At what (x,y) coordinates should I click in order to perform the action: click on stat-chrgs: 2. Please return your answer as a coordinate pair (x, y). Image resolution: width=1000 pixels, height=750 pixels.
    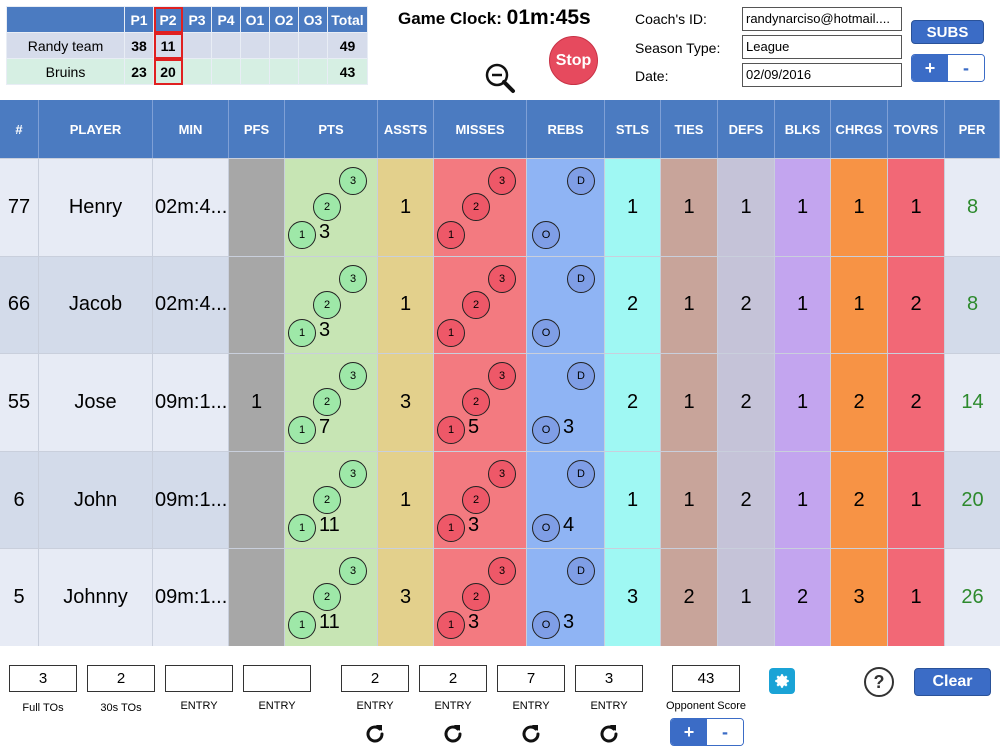
    Looking at the image, I should click on (859, 402).